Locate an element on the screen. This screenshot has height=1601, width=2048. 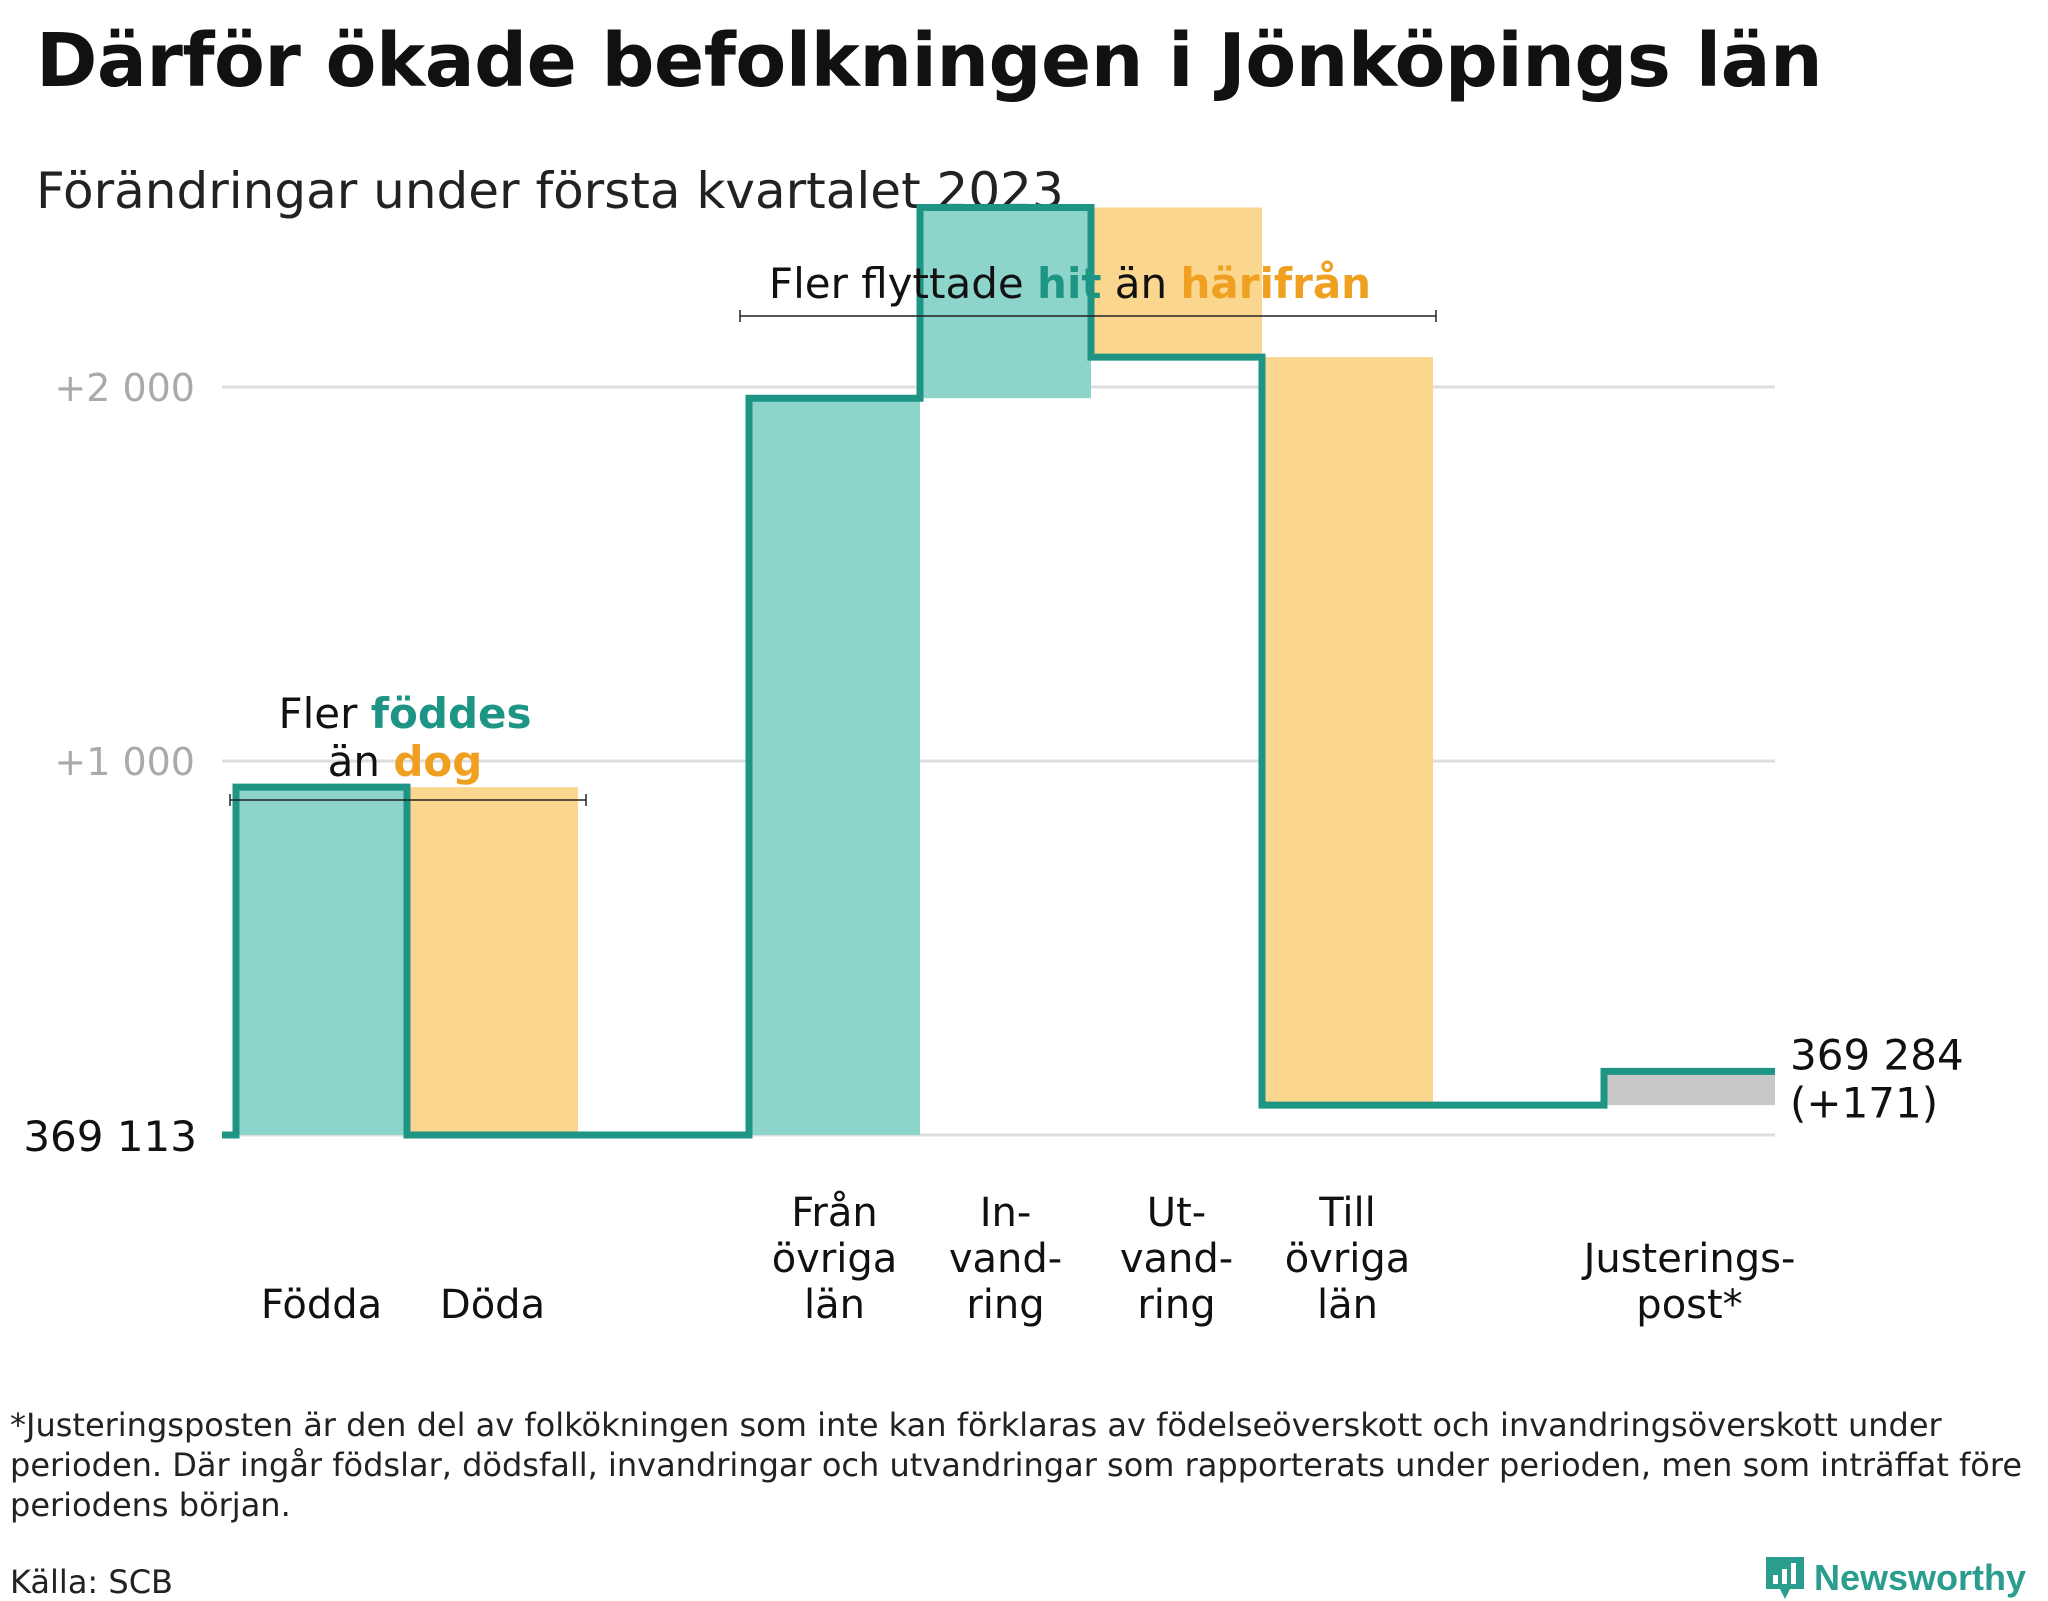
chart-subtitle: Förändringar under första kvartalet 2023 is located at coordinates (550, 191).